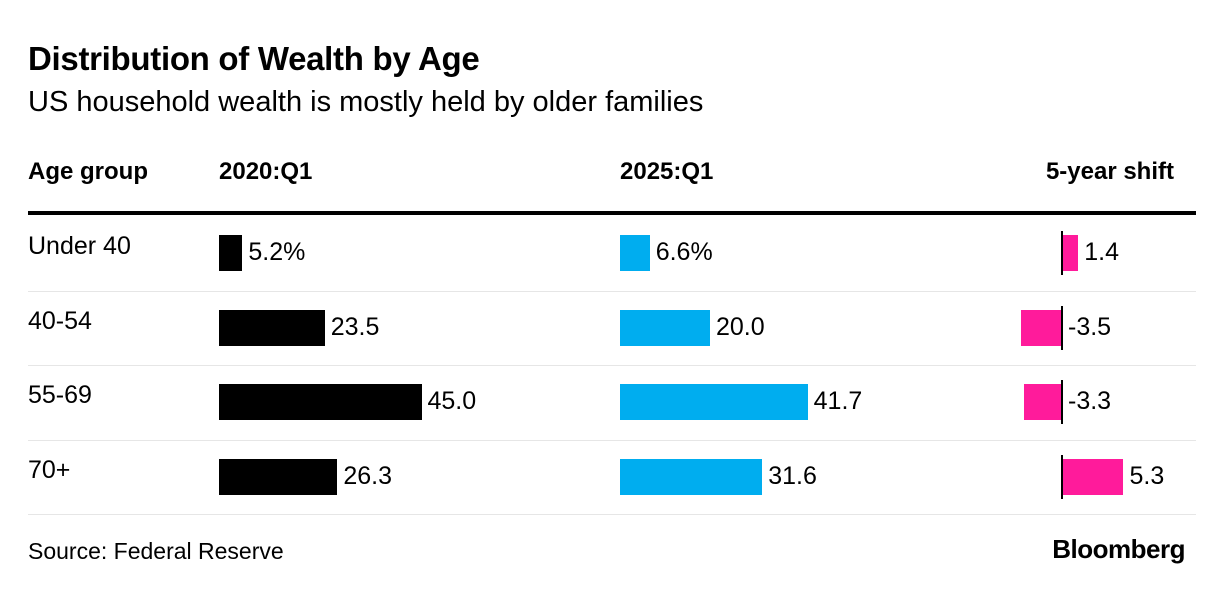 This screenshot has width=1223, height=594. I want to click on value-2020: 23.5, so click(355, 326).